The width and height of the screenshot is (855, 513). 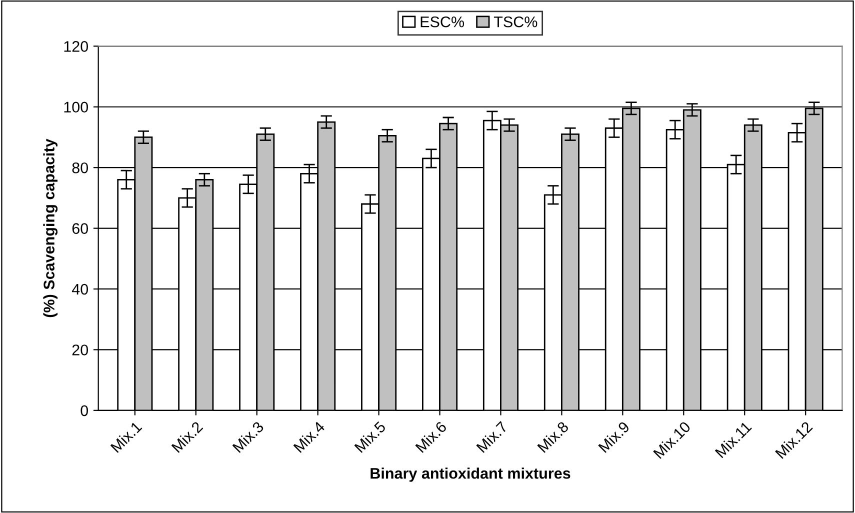 What do you see at coordinates (470, 475) in the screenshot?
I see `x-axis-title: Binary antioxidant mixtures` at bounding box center [470, 475].